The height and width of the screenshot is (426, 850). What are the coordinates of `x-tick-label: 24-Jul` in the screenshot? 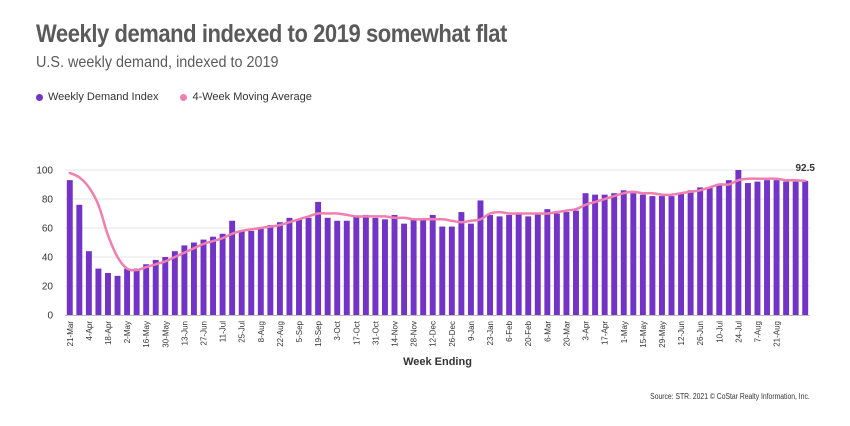 It's located at (738, 332).